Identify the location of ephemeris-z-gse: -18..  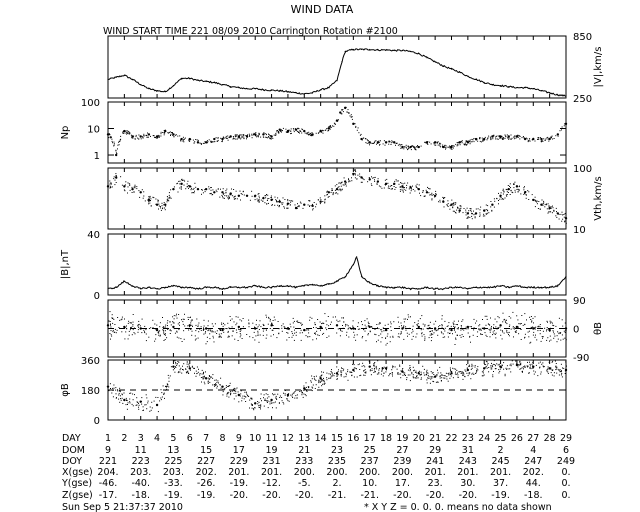
(140, 495).